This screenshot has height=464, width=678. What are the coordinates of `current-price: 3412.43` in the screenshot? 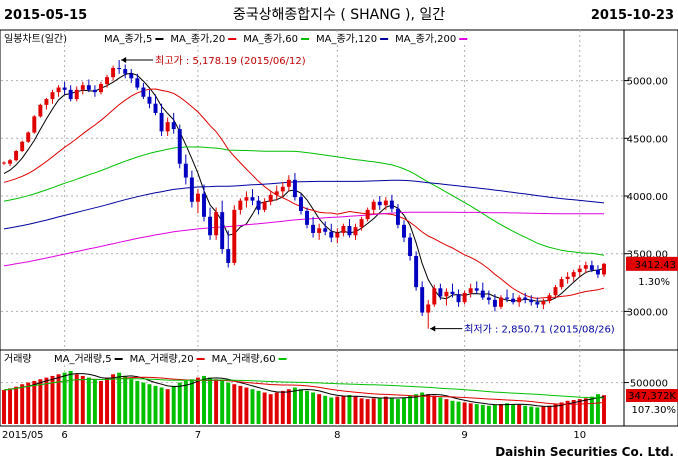 It's located at (655, 265).